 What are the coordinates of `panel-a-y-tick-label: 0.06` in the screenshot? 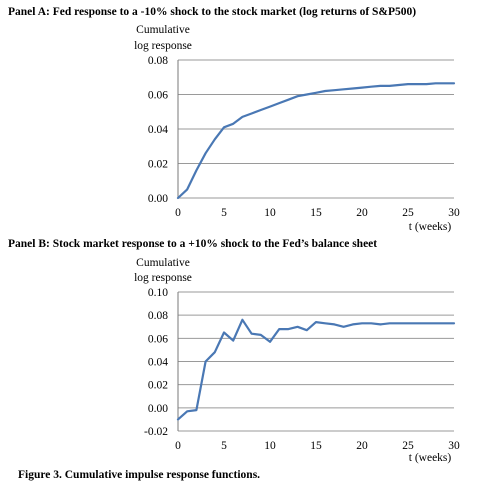 It's located at (158, 96).